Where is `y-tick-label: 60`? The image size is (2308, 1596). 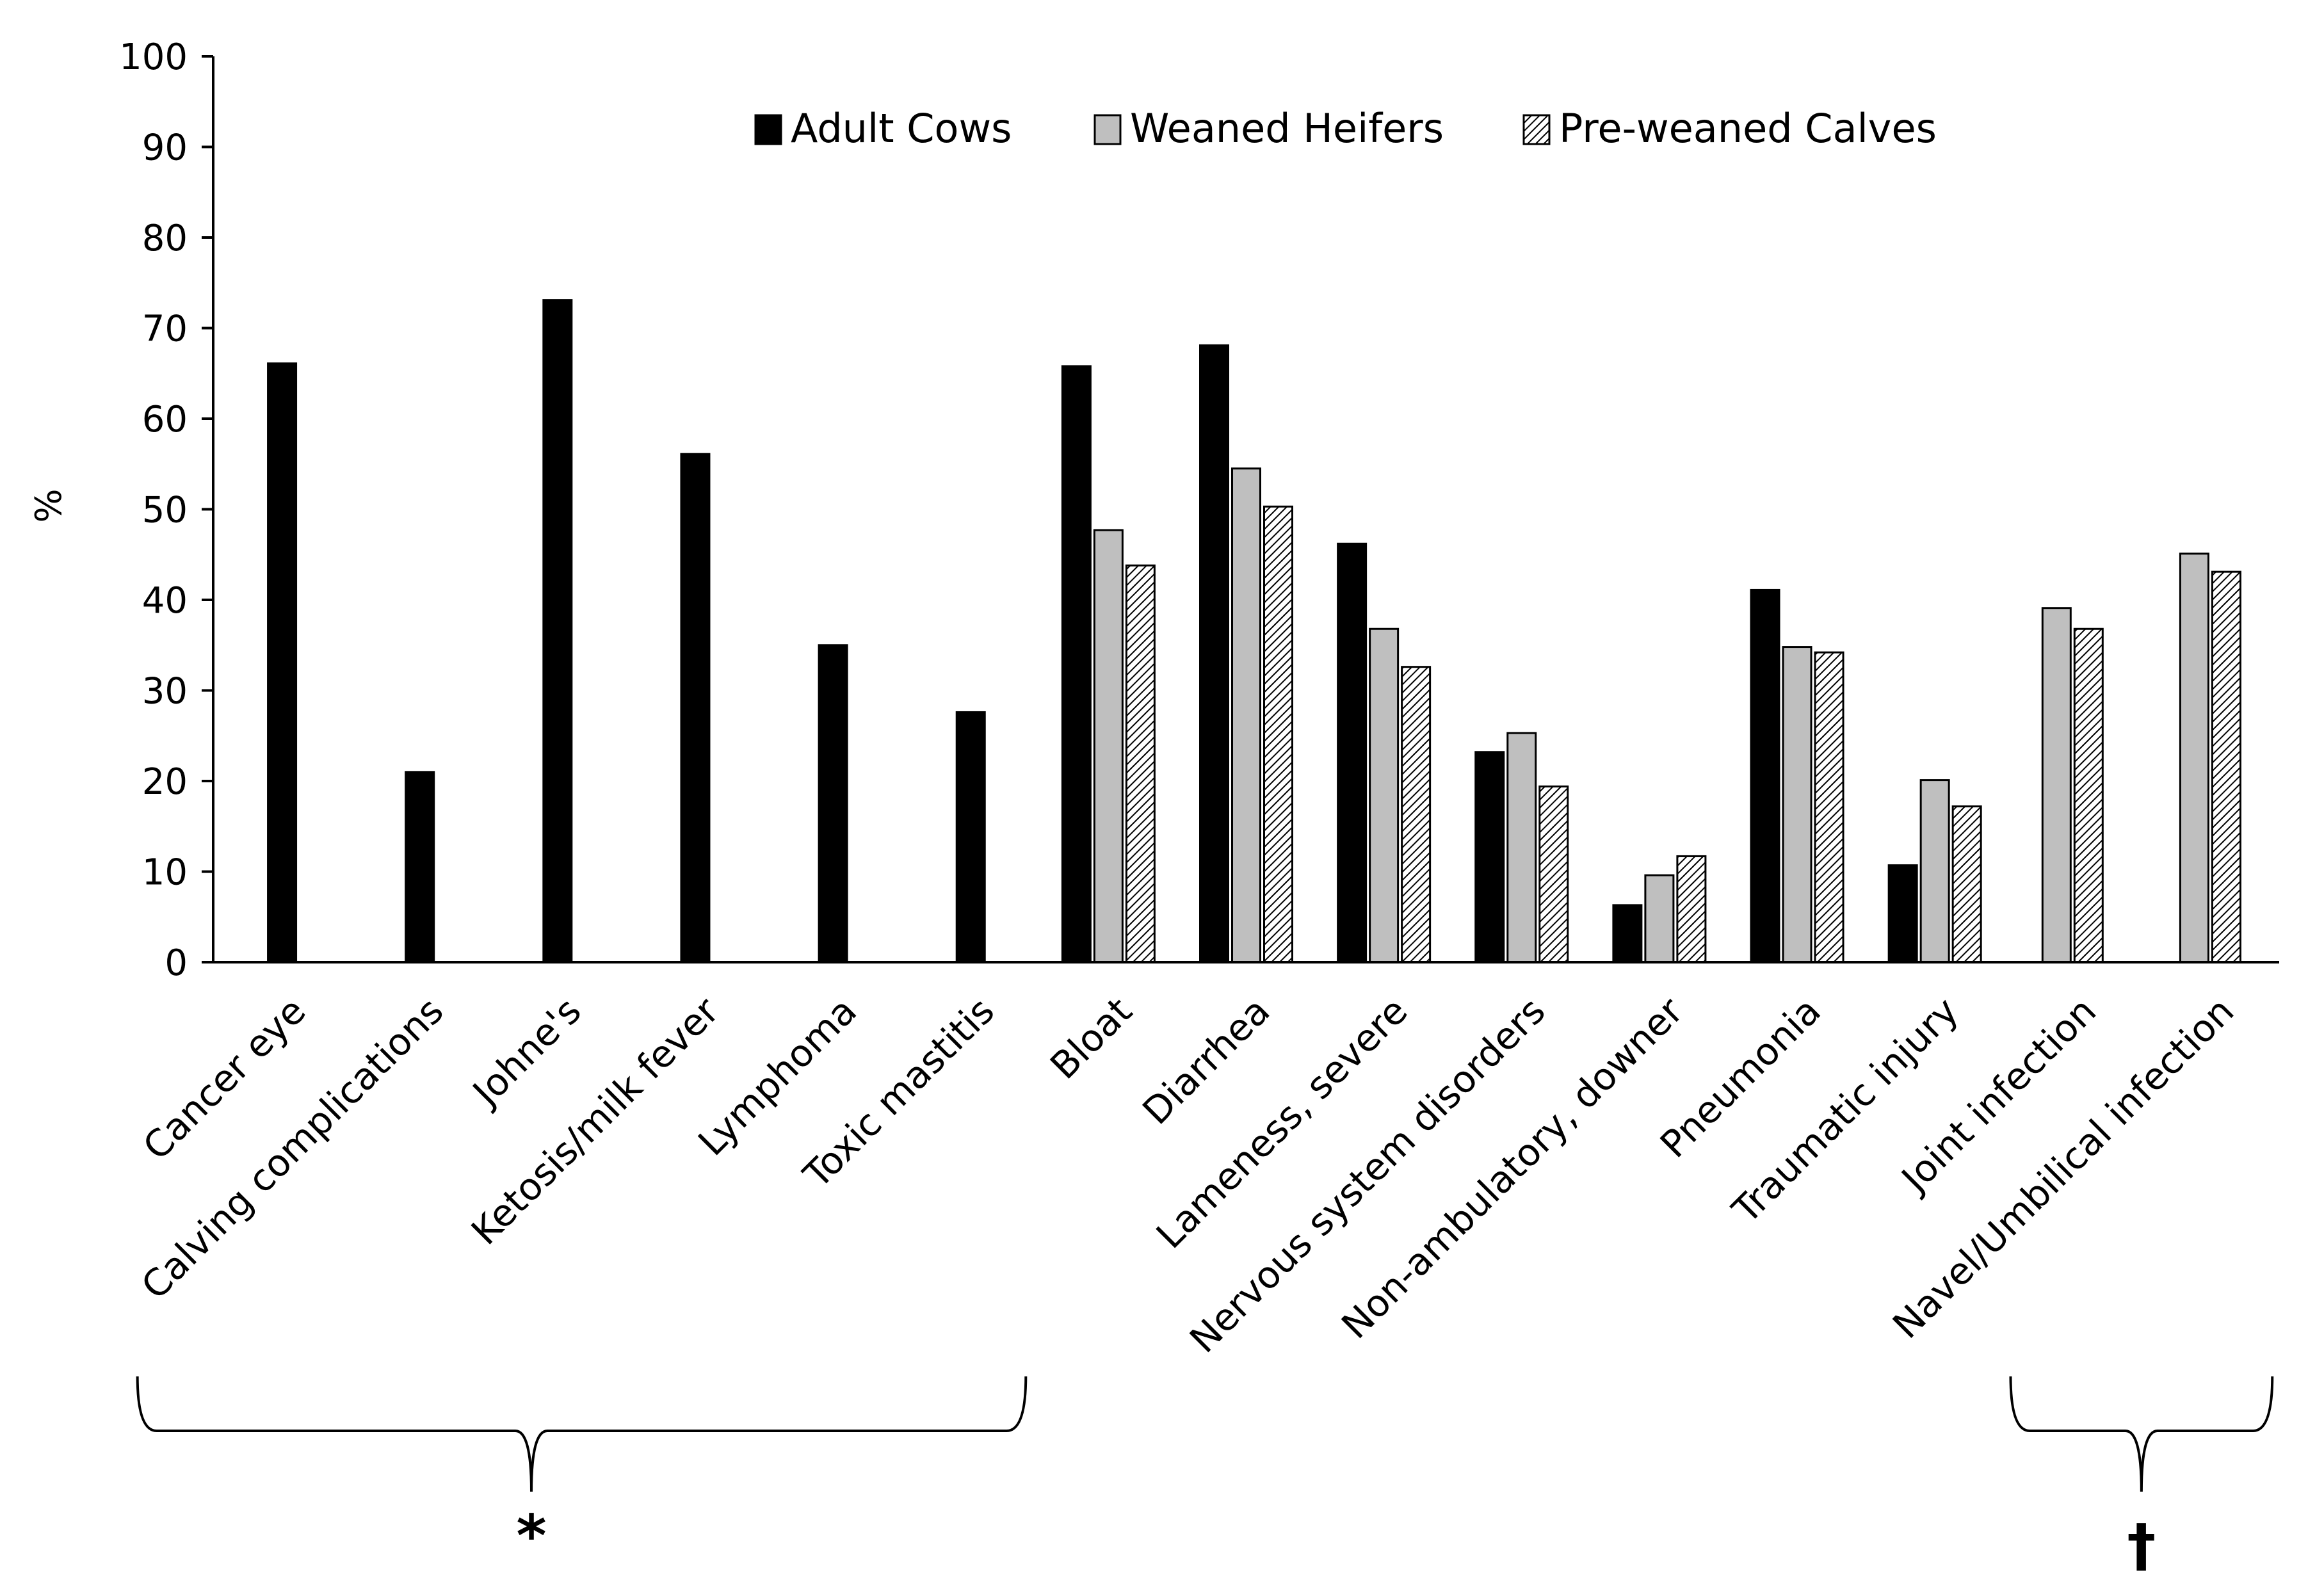 y-tick-label: 60 is located at coordinates (165, 419).